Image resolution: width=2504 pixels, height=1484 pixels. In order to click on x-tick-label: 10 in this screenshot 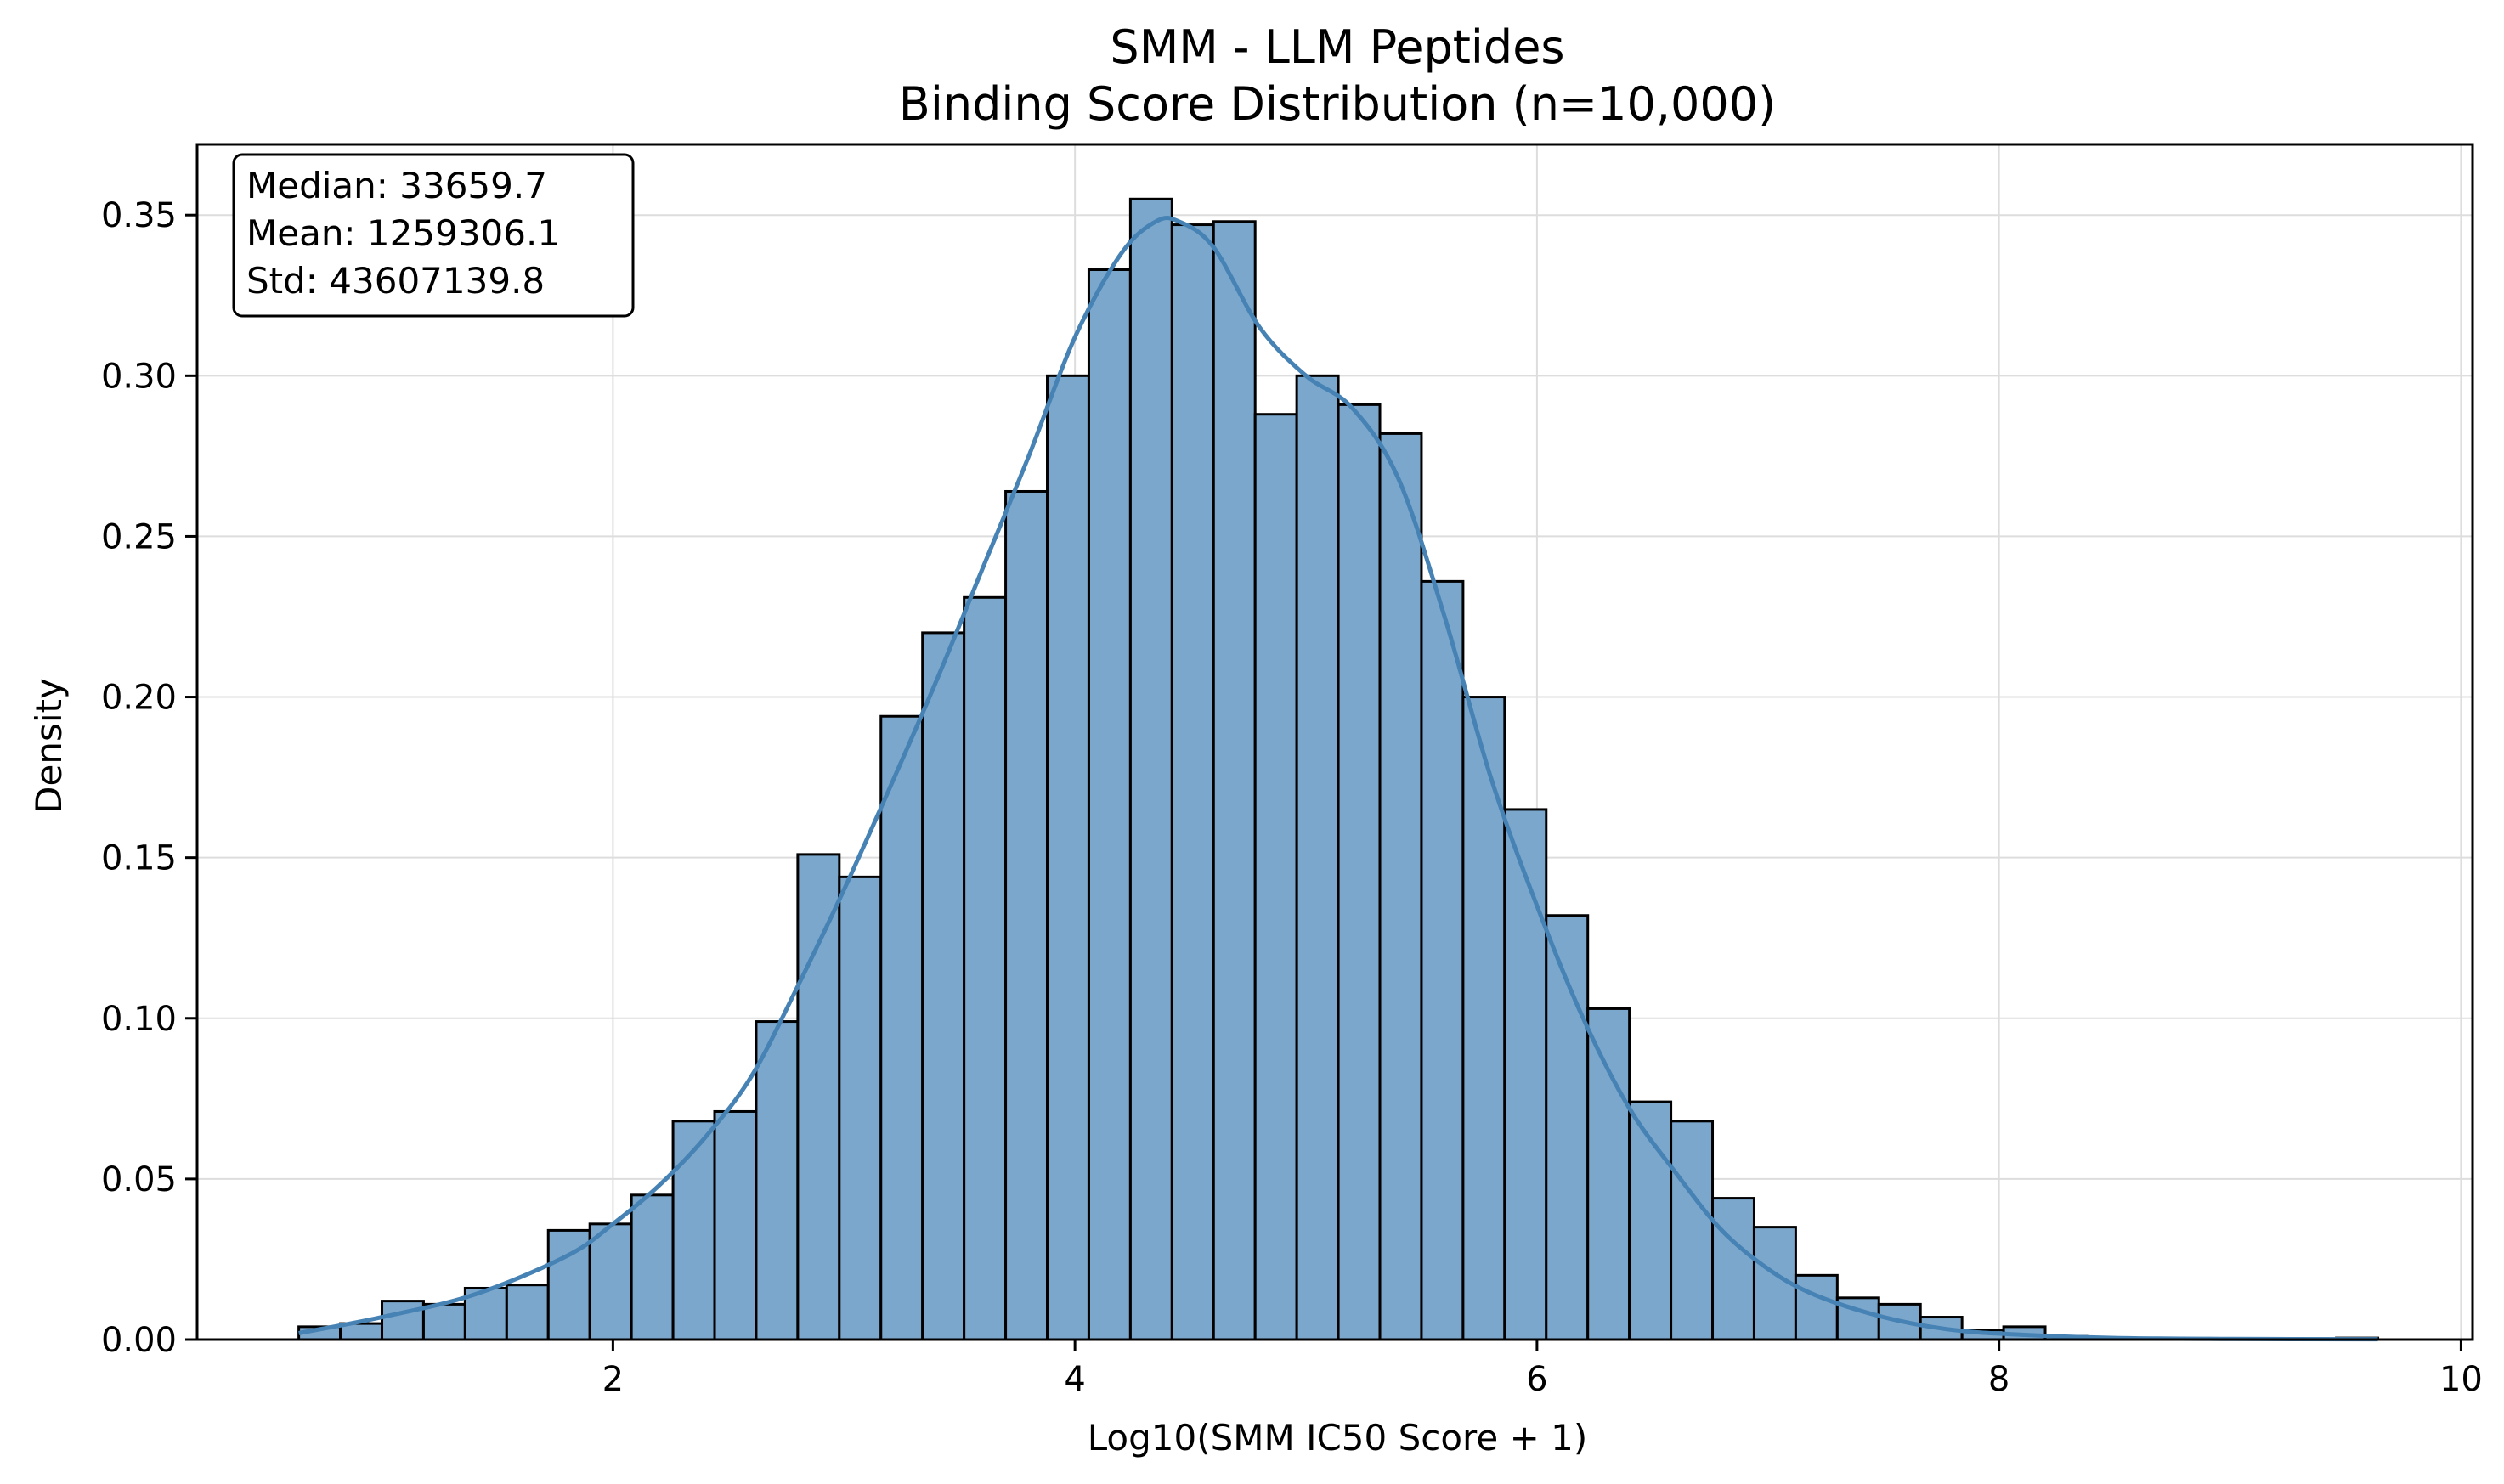, I will do `click(2461, 1379)`.